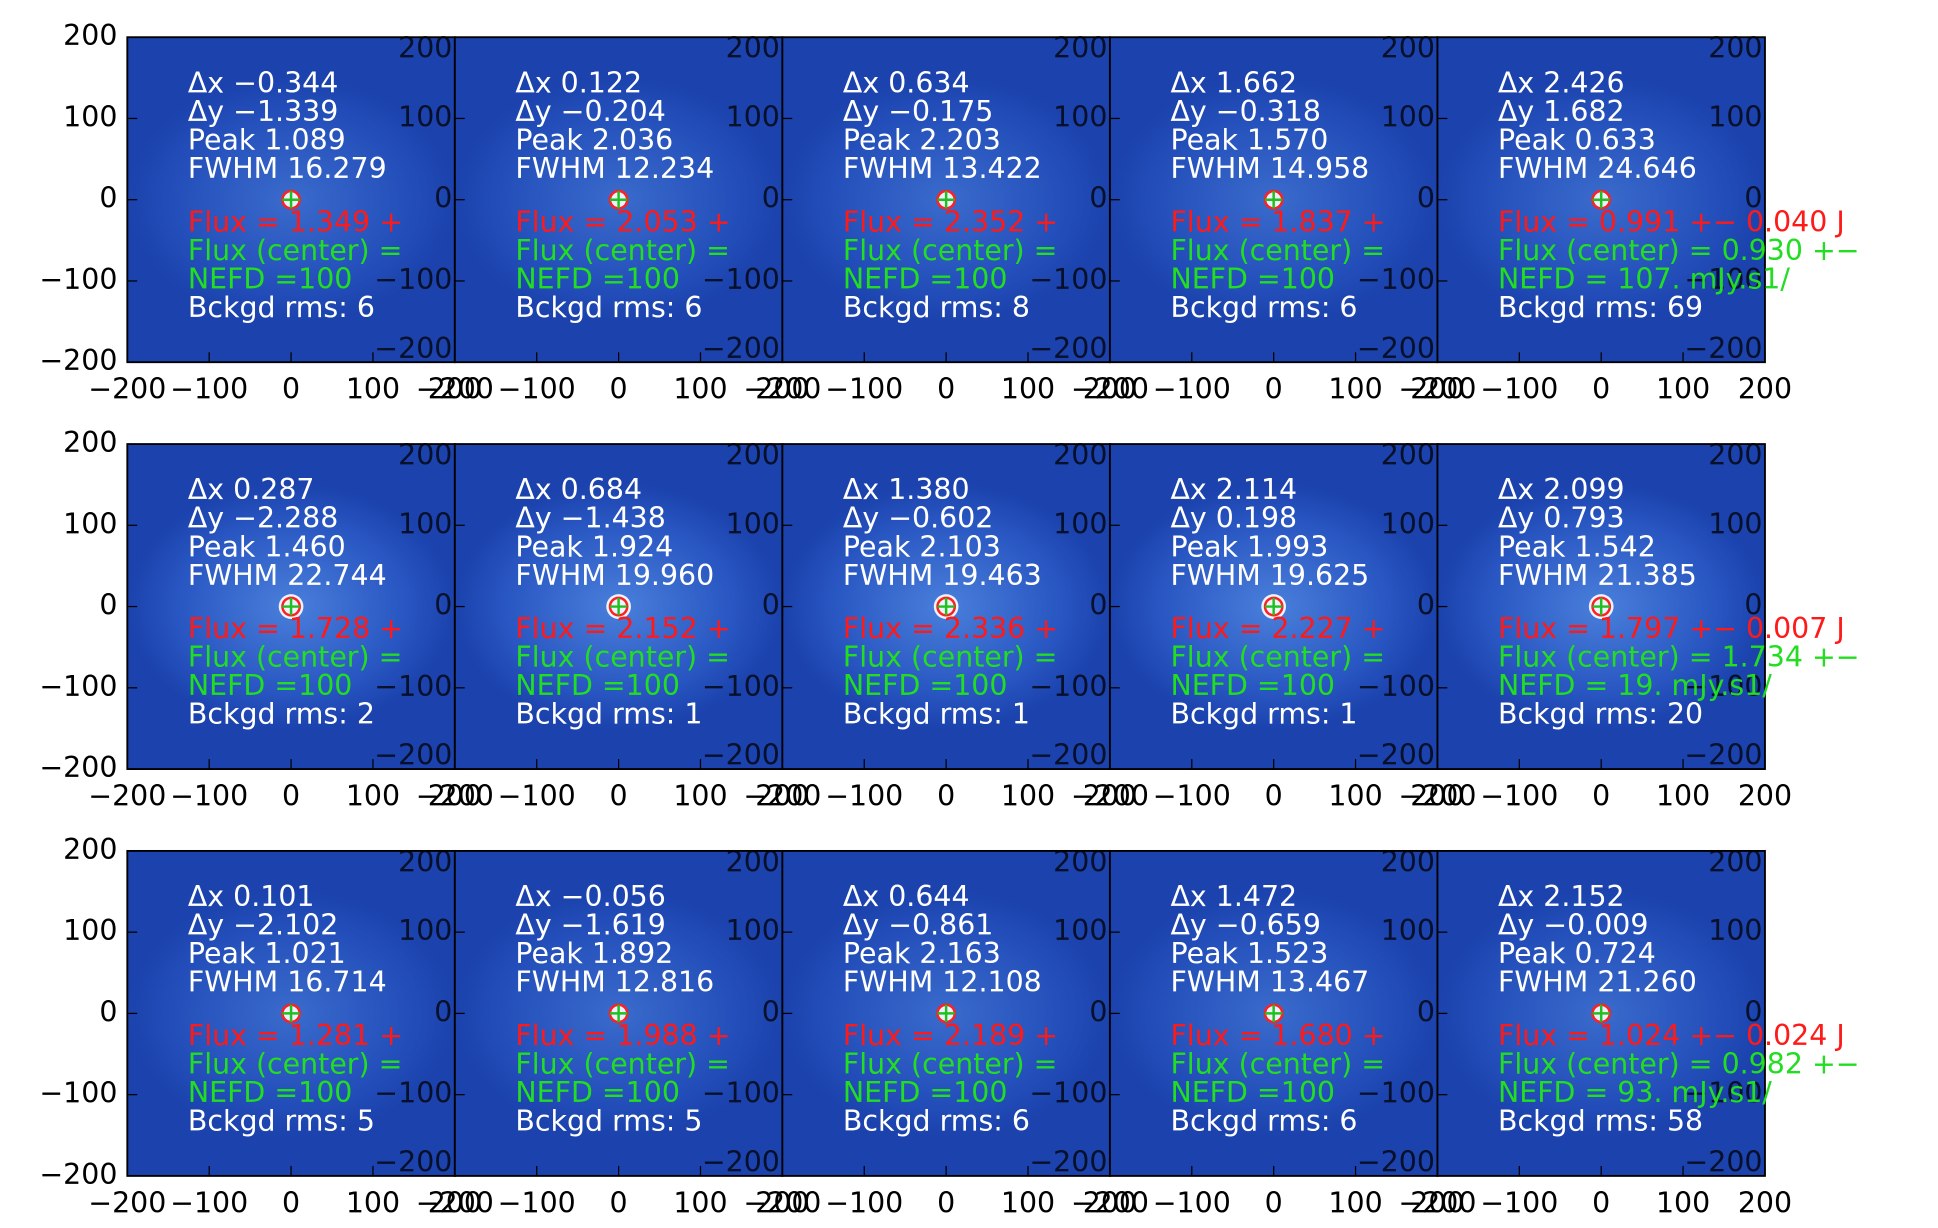 The height and width of the screenshot is (1228, 1938). I want to click on panel-annotation: Flux = 0.991 +− 0.040 J, so click(1671, 221).